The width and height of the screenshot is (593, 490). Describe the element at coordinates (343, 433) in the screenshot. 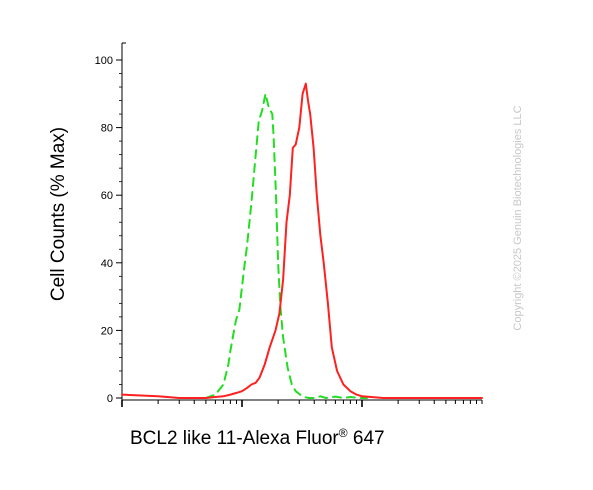

I see `x-axis-title-registered-mark: ®` at that location.